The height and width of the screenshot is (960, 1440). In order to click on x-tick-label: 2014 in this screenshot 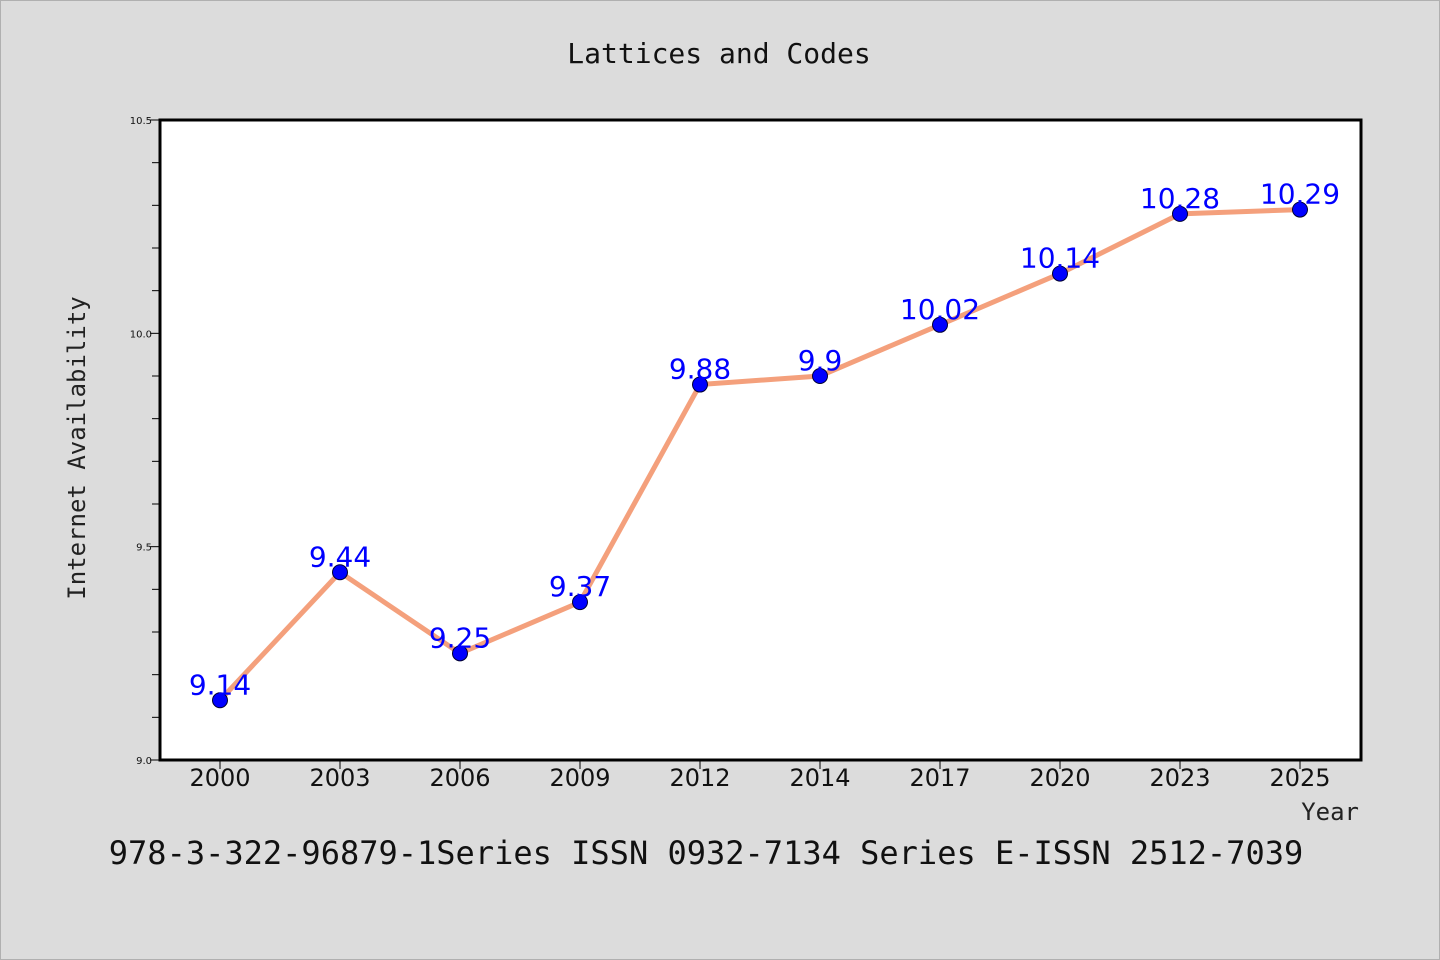, I will do `click(819, 778)`.